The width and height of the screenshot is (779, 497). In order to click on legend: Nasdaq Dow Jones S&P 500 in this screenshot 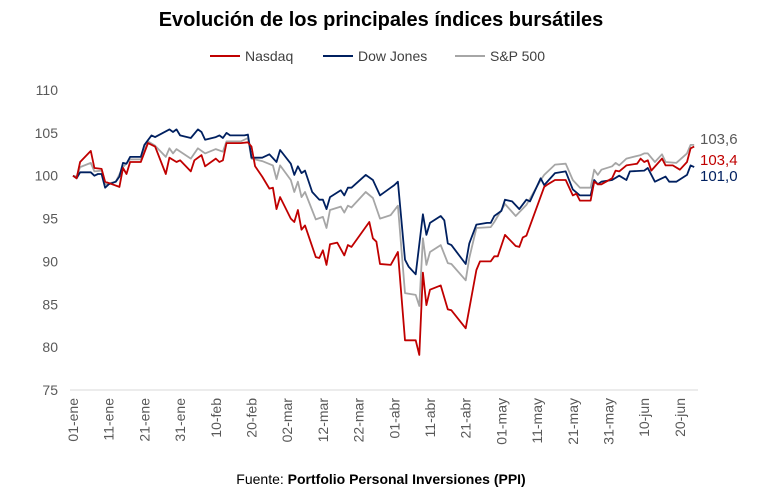, I will do `click(377, 56)`.